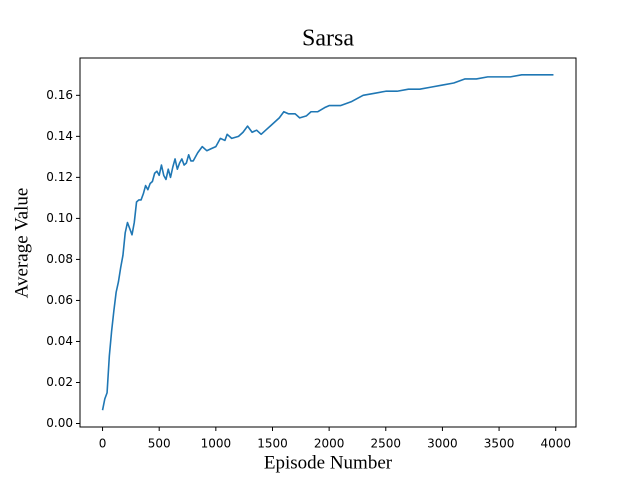 The image size is (640, 480). I want to click on x-tick-label: 0, so click(103, 444).